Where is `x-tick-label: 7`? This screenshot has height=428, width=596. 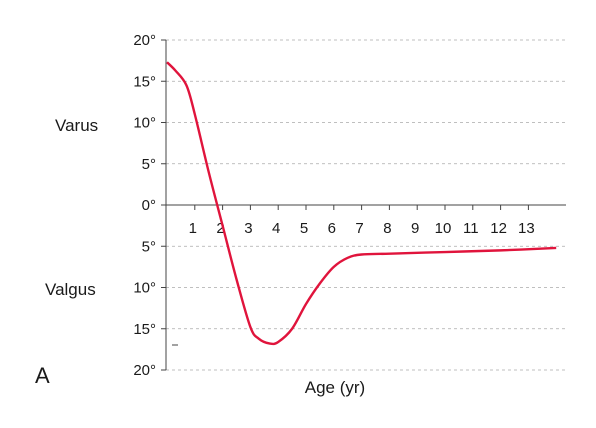
x-tick-label: 7 is located at coordinates (359, 228).